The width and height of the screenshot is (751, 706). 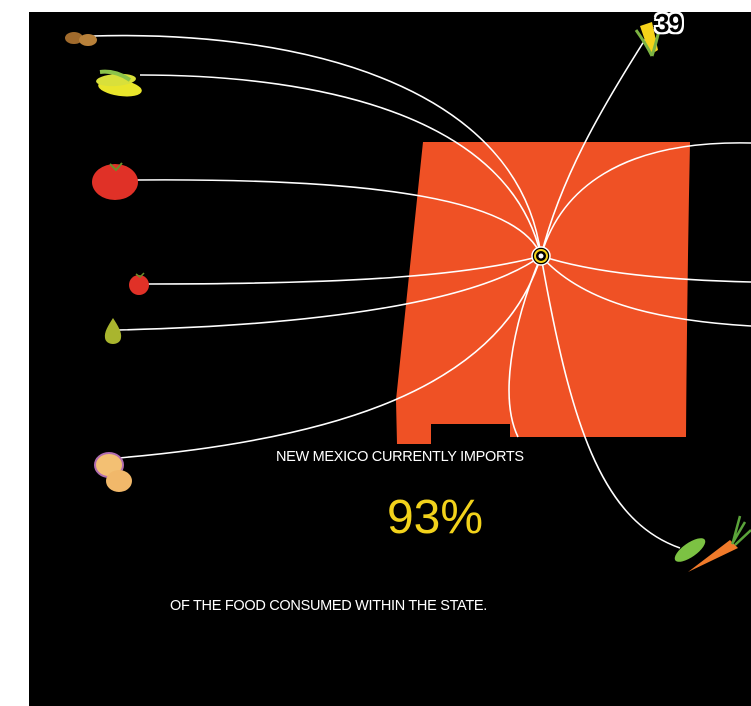 What do you see at coordinates (645, 269) in the screenshot?
I see `flow-line-east-middle` at bounding box center [645, 269].